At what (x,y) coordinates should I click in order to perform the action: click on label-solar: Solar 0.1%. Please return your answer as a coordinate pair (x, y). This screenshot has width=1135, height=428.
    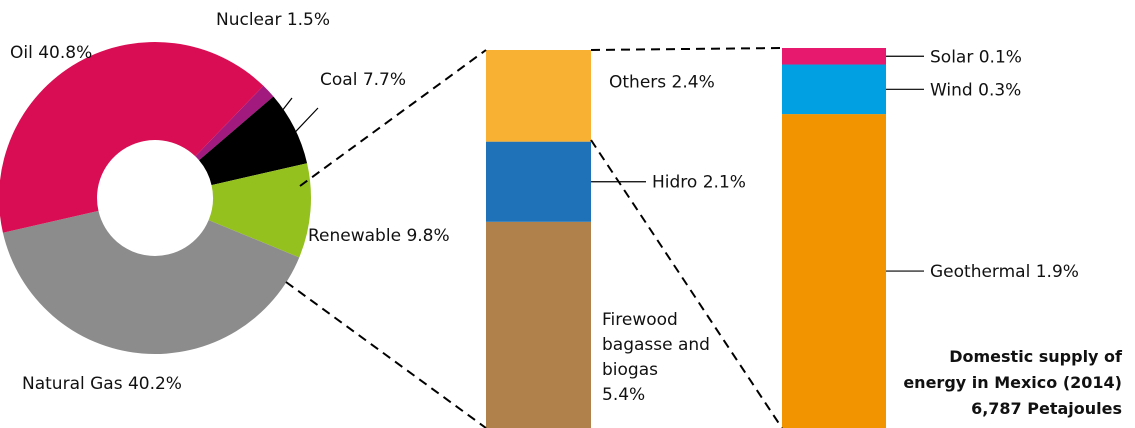
    Looking at the image, I should click on (976, 57).